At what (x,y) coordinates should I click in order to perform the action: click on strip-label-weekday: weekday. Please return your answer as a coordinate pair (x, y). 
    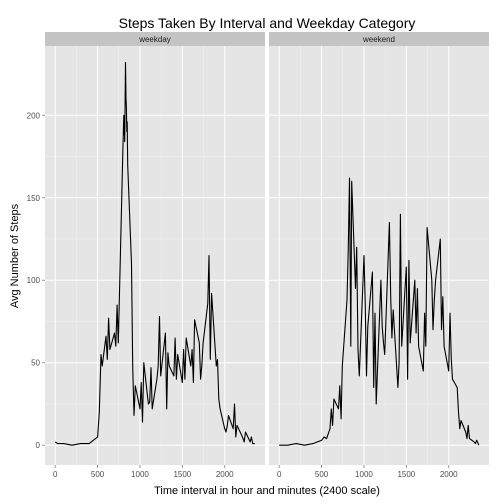
    Looking at the image, I should click on (154, 39).